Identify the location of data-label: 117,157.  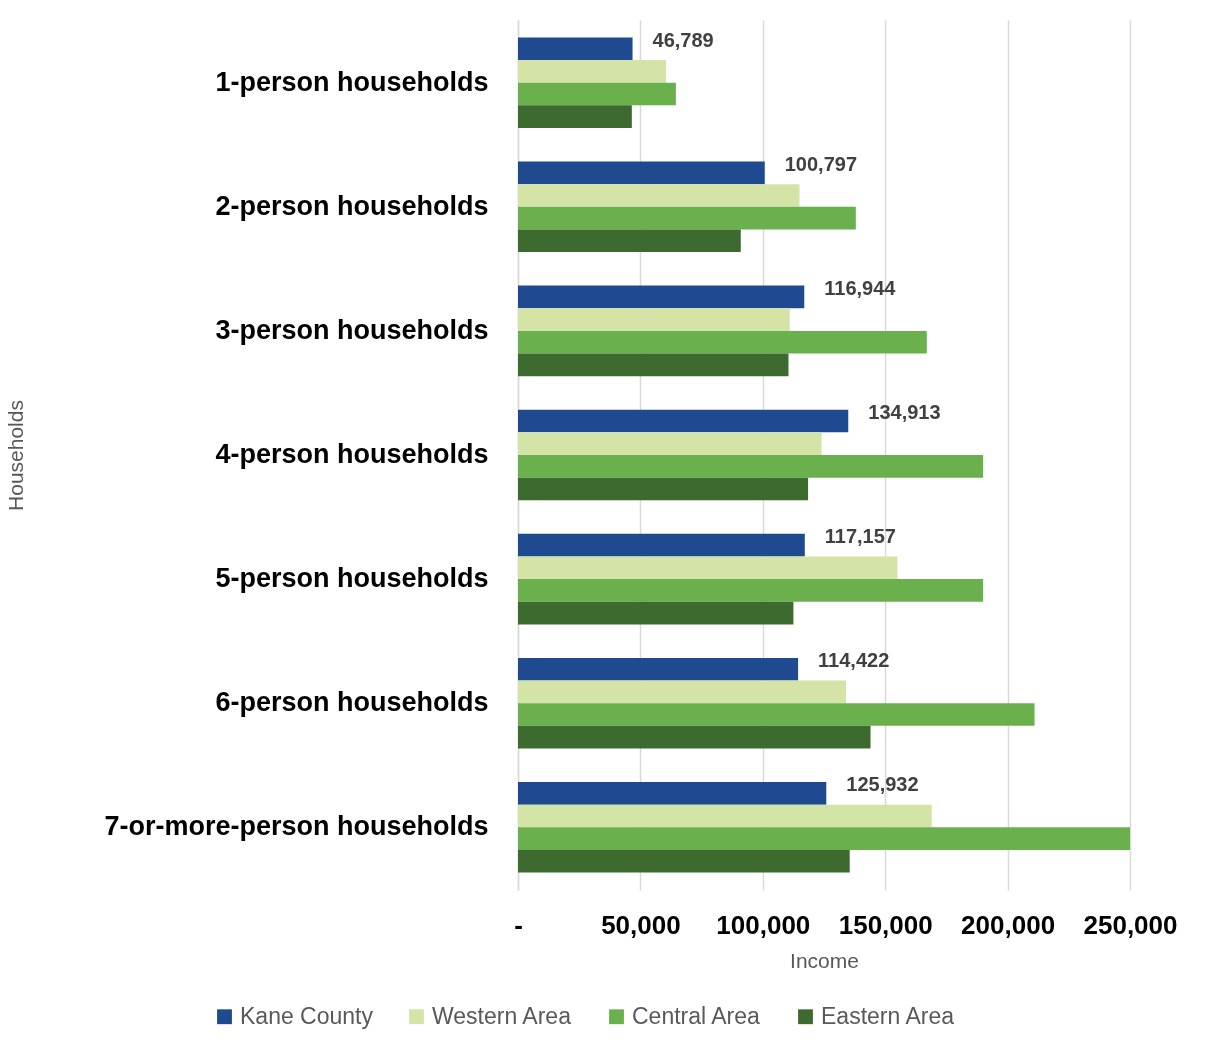
(860, 536).